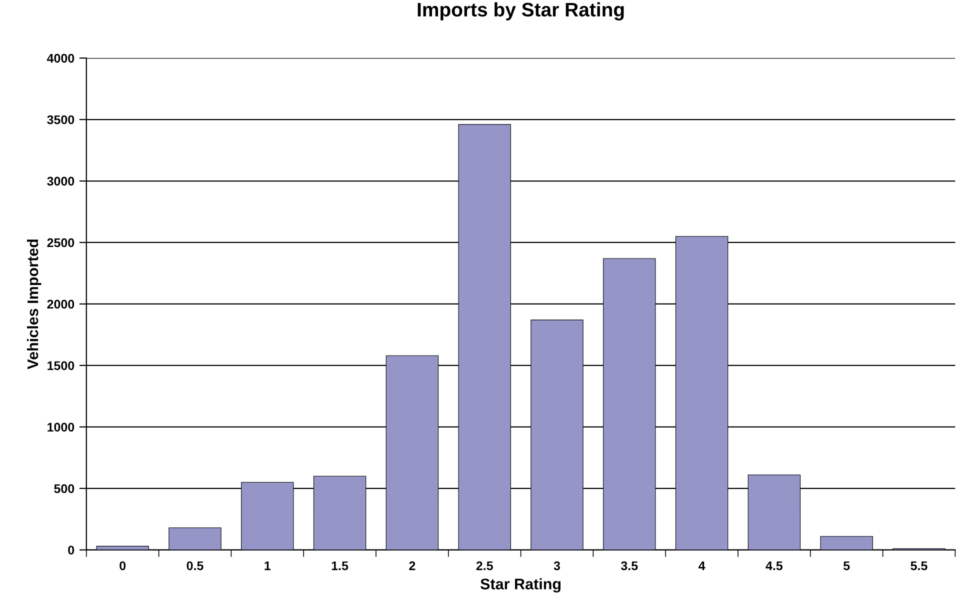  I want to click on y-tick-label: 3500, so click(60, 119).